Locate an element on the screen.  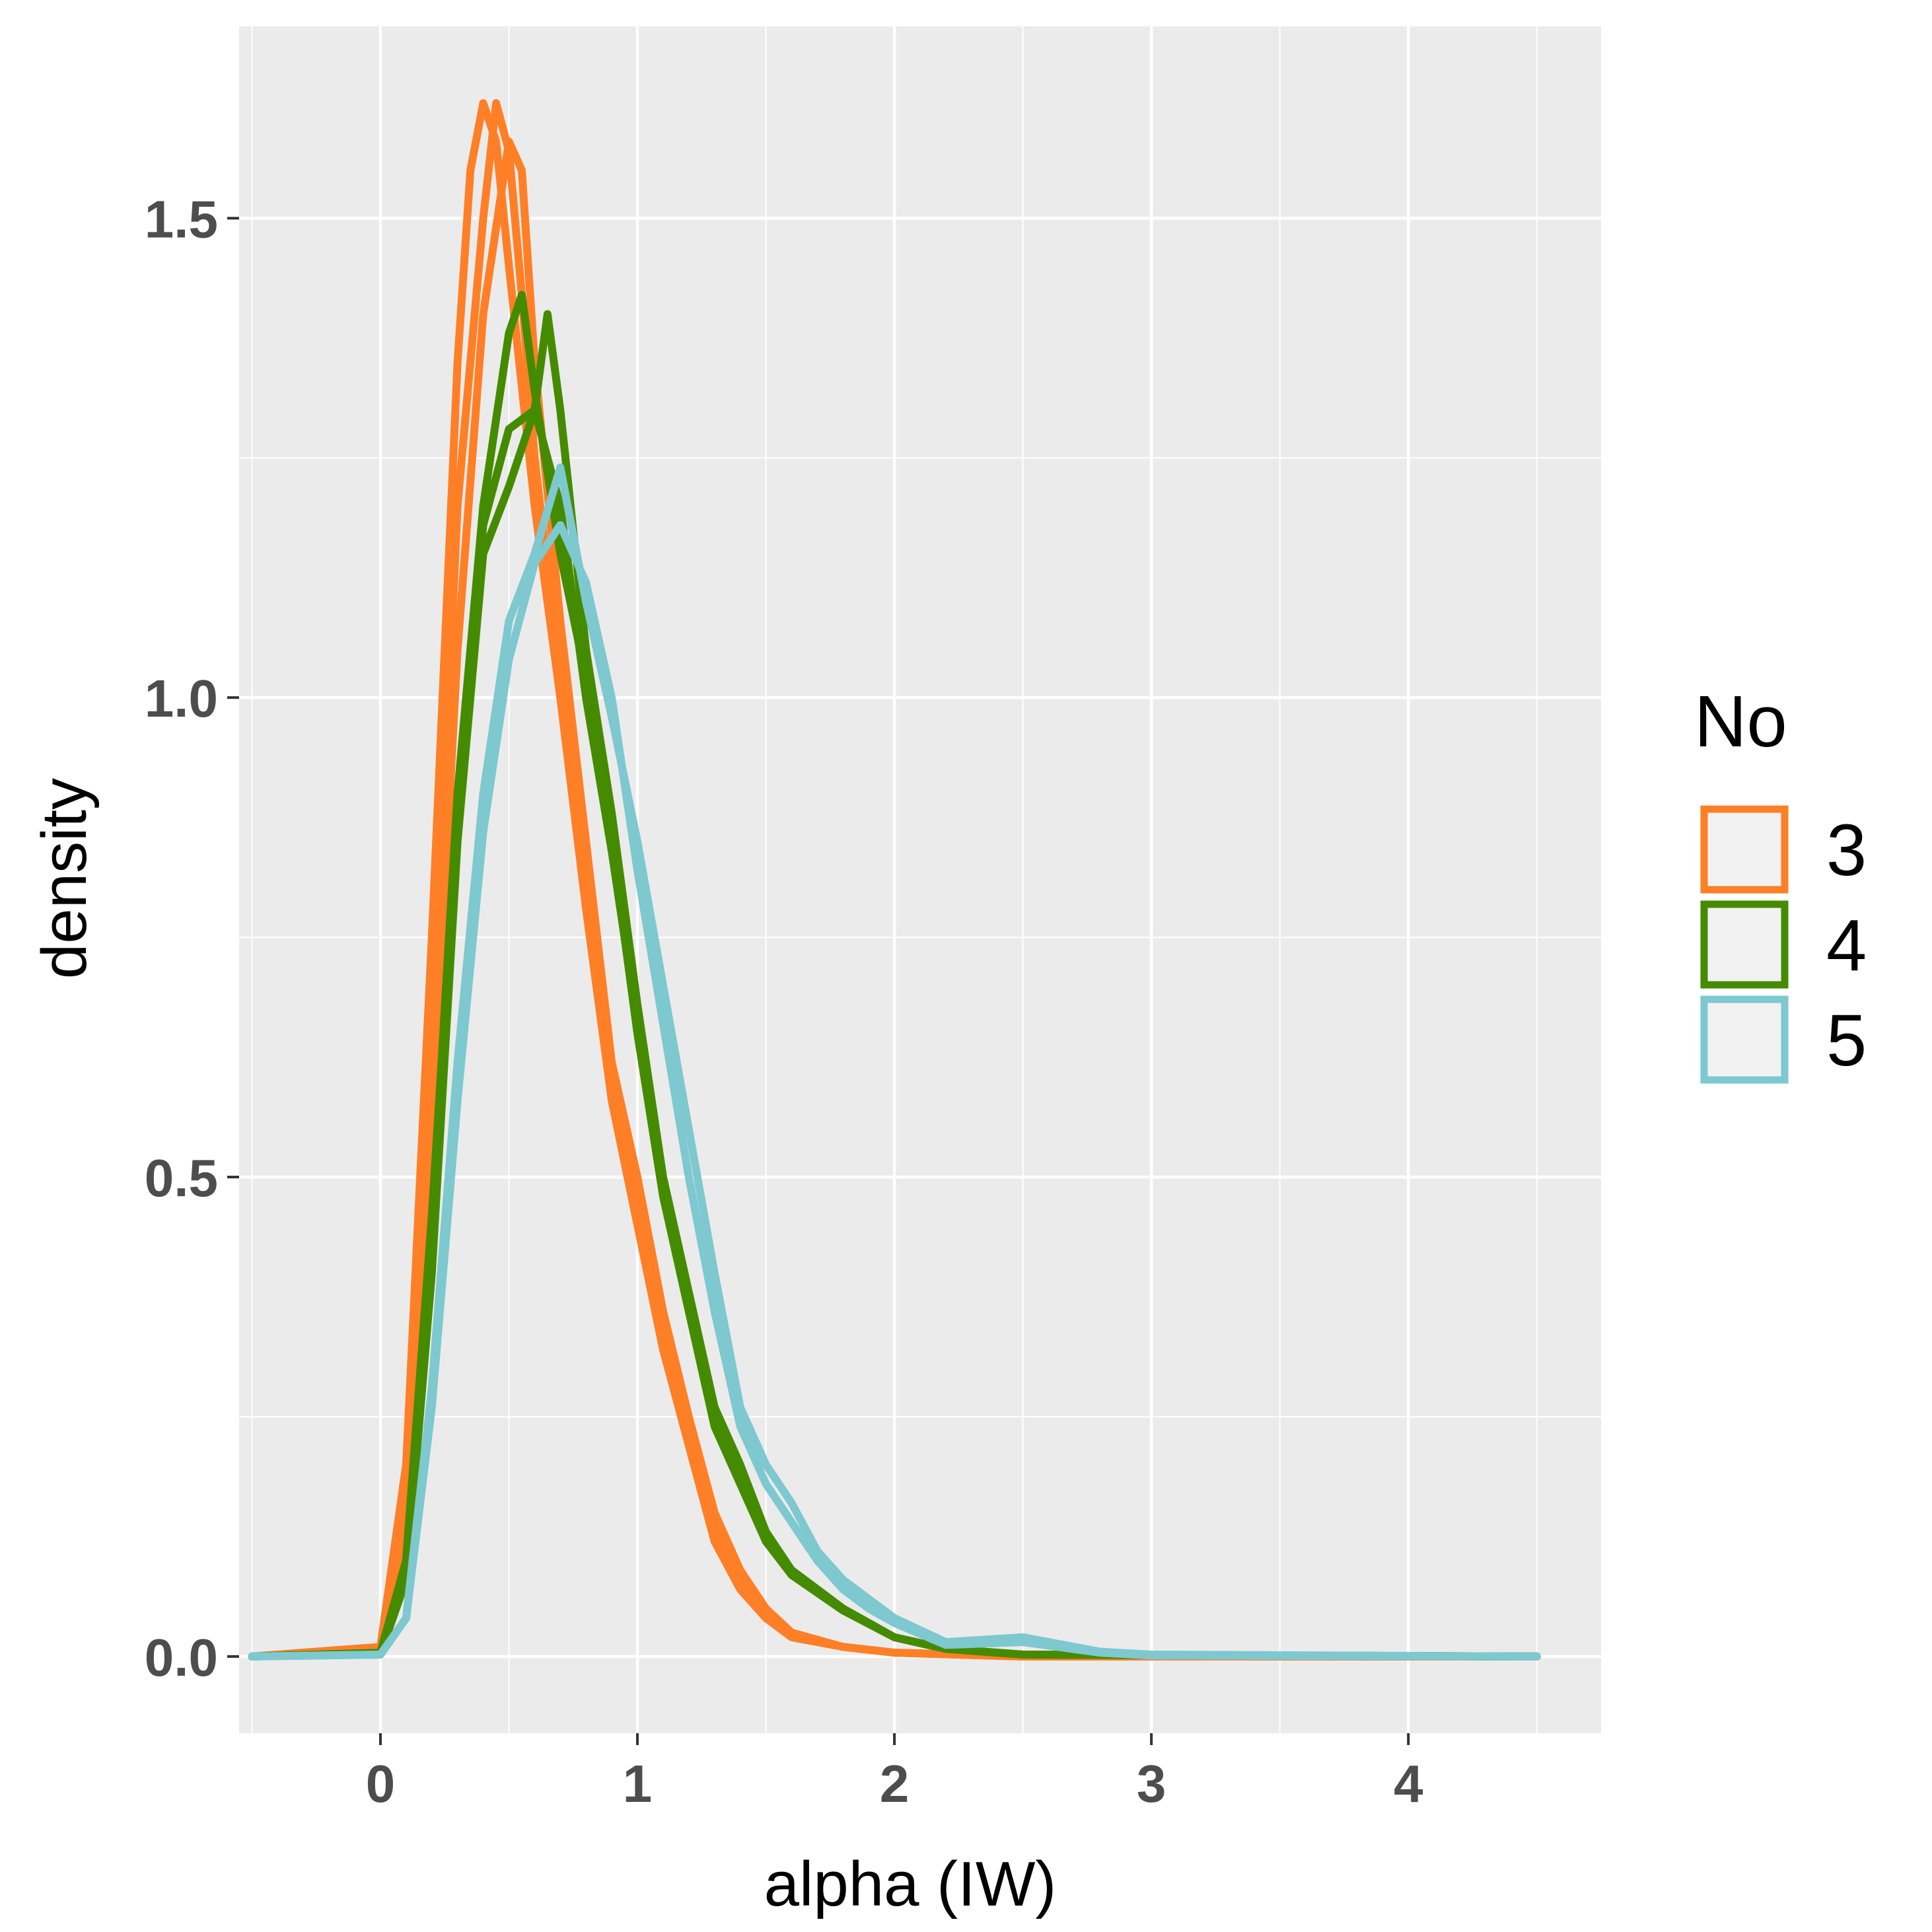
legend: No 3 4 5 is located at coordinates (1781, 883).